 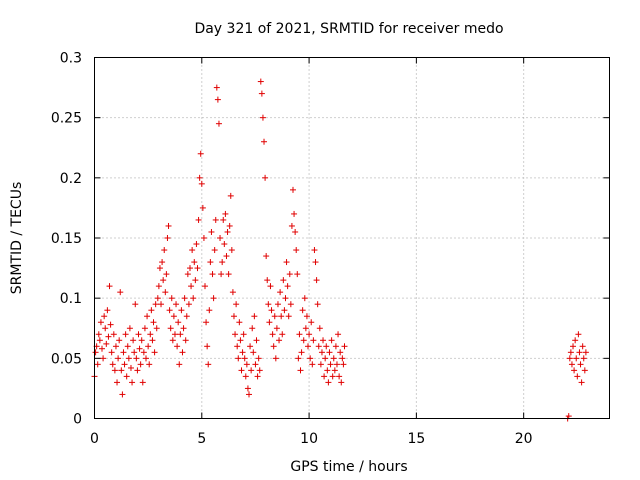 What do you see at coordinates (348, 467) in the screenshot?
I see `x-axis-title: GPS time / hours` at bounding box center [348, 467].